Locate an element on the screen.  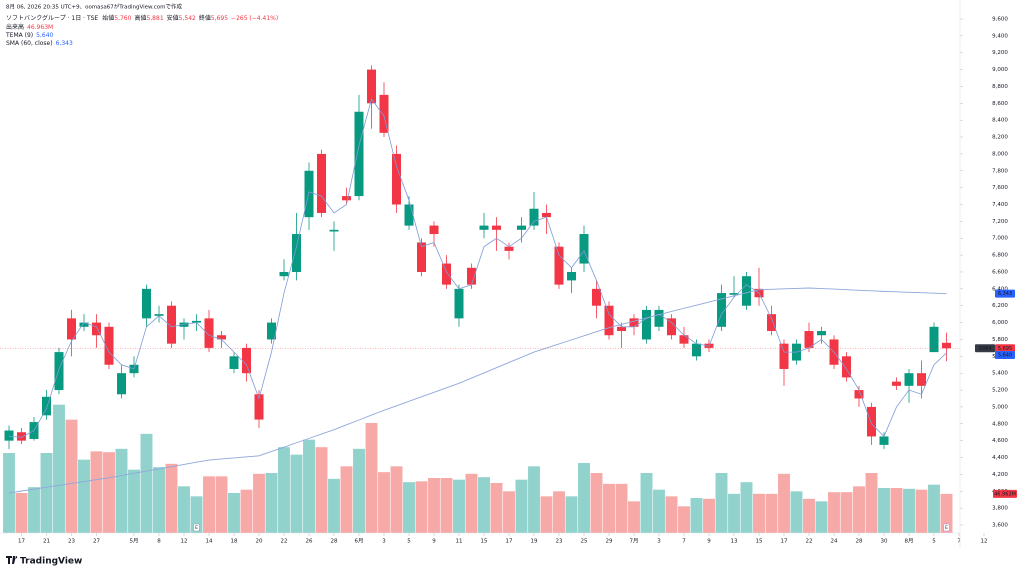
event-box is located at coordinates (196, 527).